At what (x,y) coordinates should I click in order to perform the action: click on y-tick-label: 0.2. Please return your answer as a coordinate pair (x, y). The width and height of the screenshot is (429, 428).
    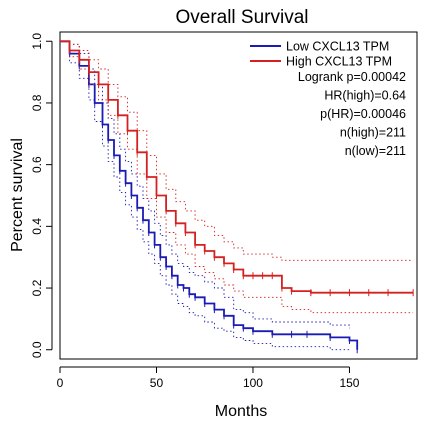
    Looking at the image, I should click on (37, 287).